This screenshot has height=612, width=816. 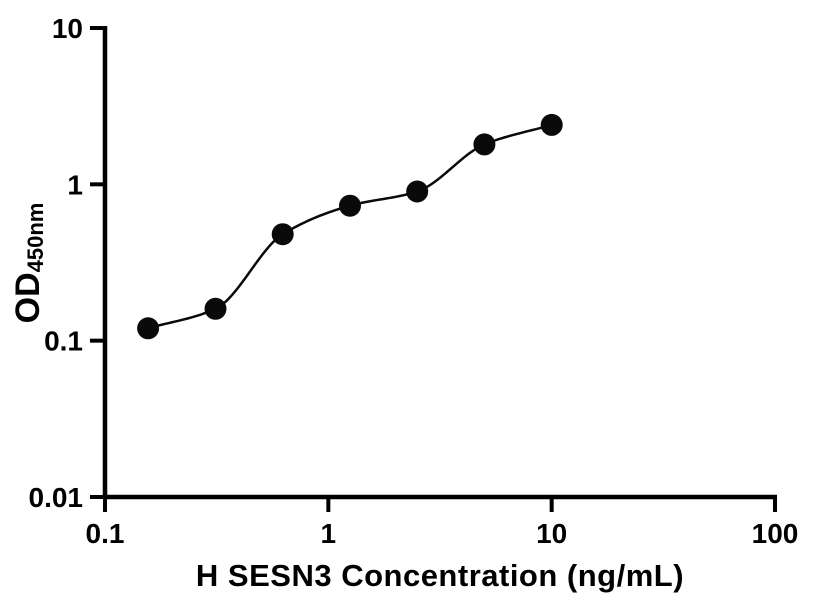 I want to click on y-axis-tick-label: 1, so click(x=75, y=184).